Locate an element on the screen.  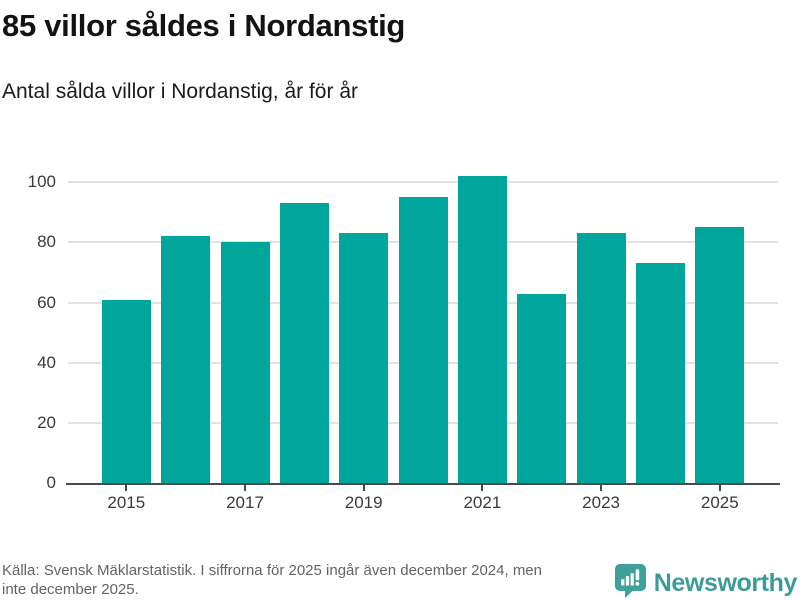
x-axis-tick-label-2021: 2021 is located at coordinates (482, 502).